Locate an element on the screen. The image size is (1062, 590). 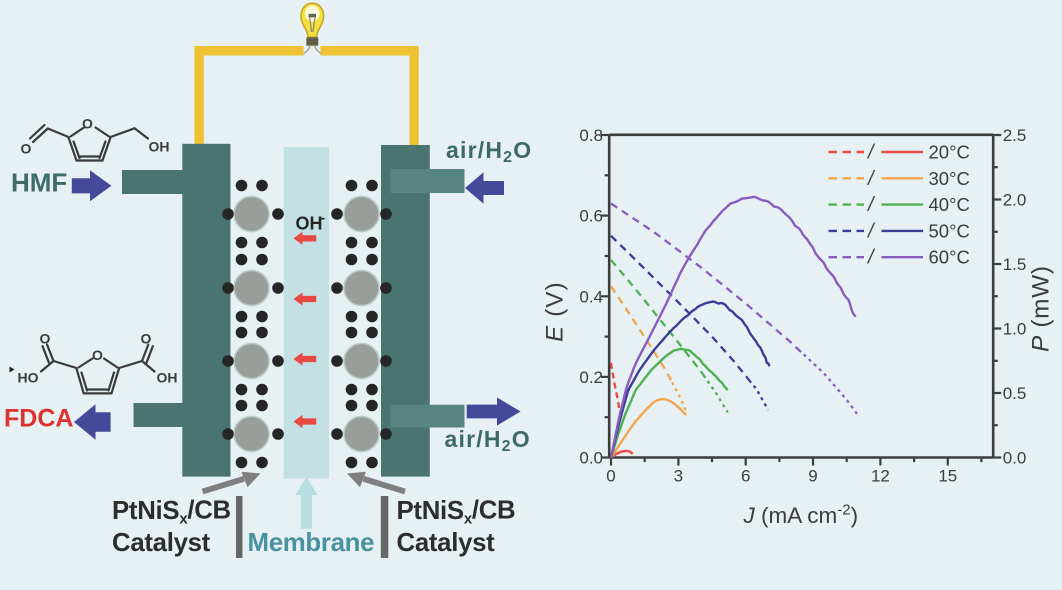
svg-text: 3 is located at coordinates (678, 476).